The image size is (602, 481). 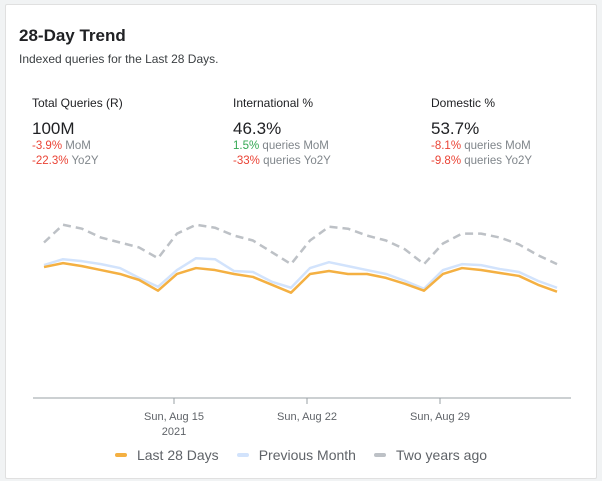 I want to click on x-tick-label: Sun, Aug 29, so click(x=440, y=417).